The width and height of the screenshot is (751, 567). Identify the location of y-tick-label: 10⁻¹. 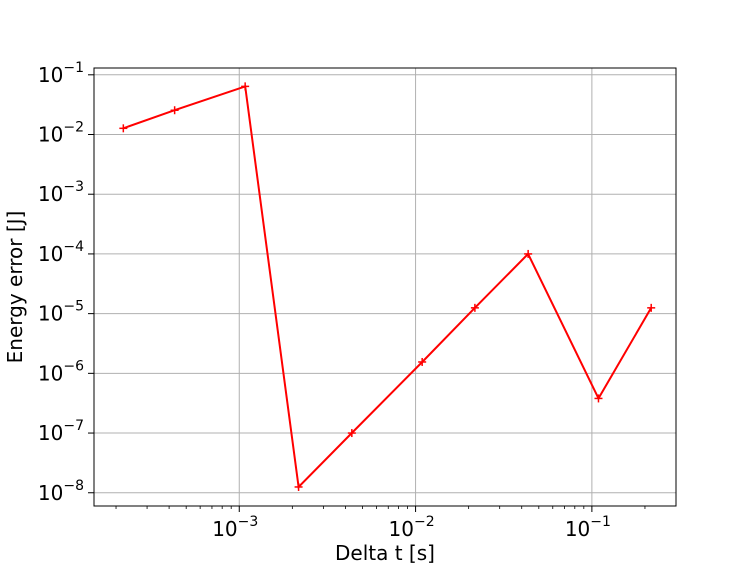
(61, 73).